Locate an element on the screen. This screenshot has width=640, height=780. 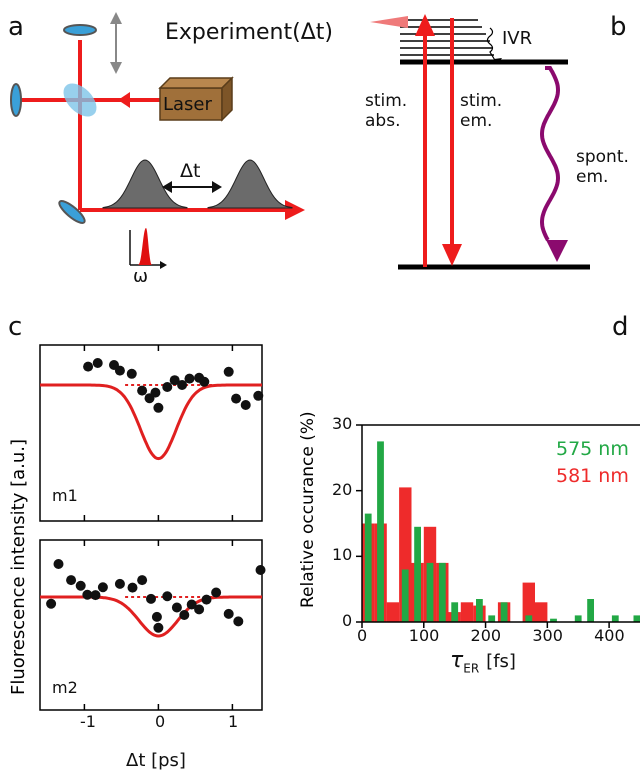
d-xtick-label: 300 is located at coordinates (547, 635).